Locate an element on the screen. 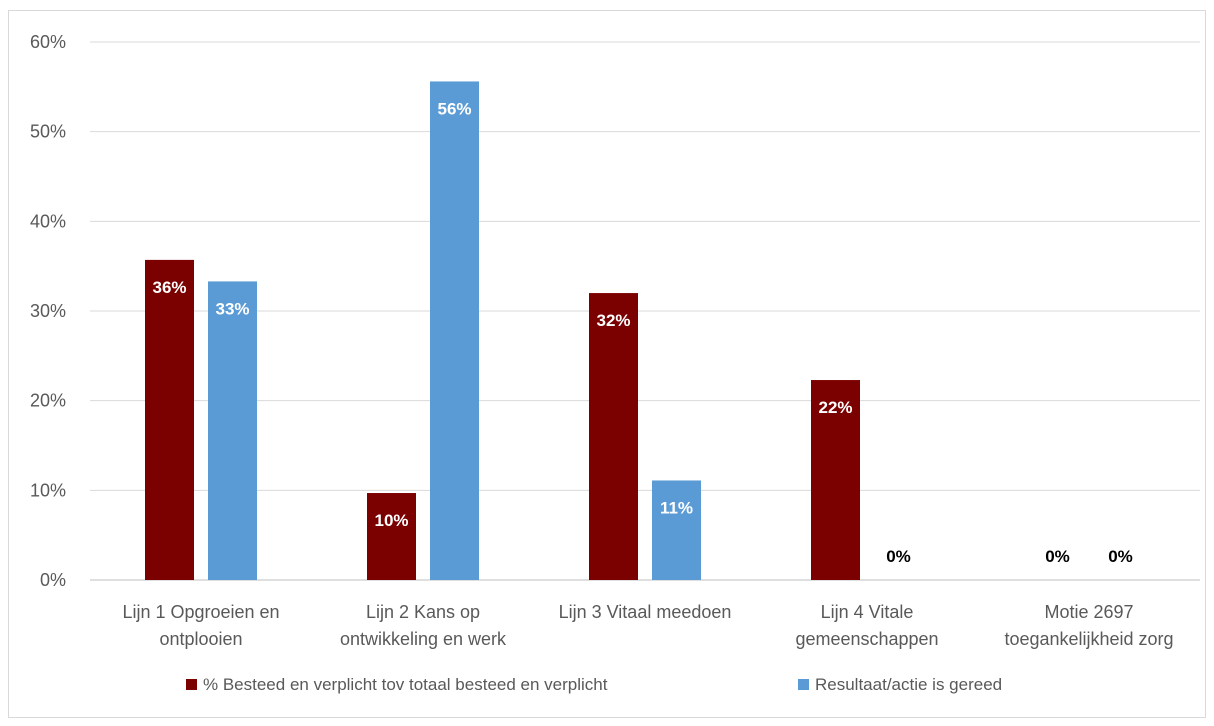 This screenshot has height=726, width=1214. x-category-label: Lijn 2 Kans op is located at coordinates (423, 612).